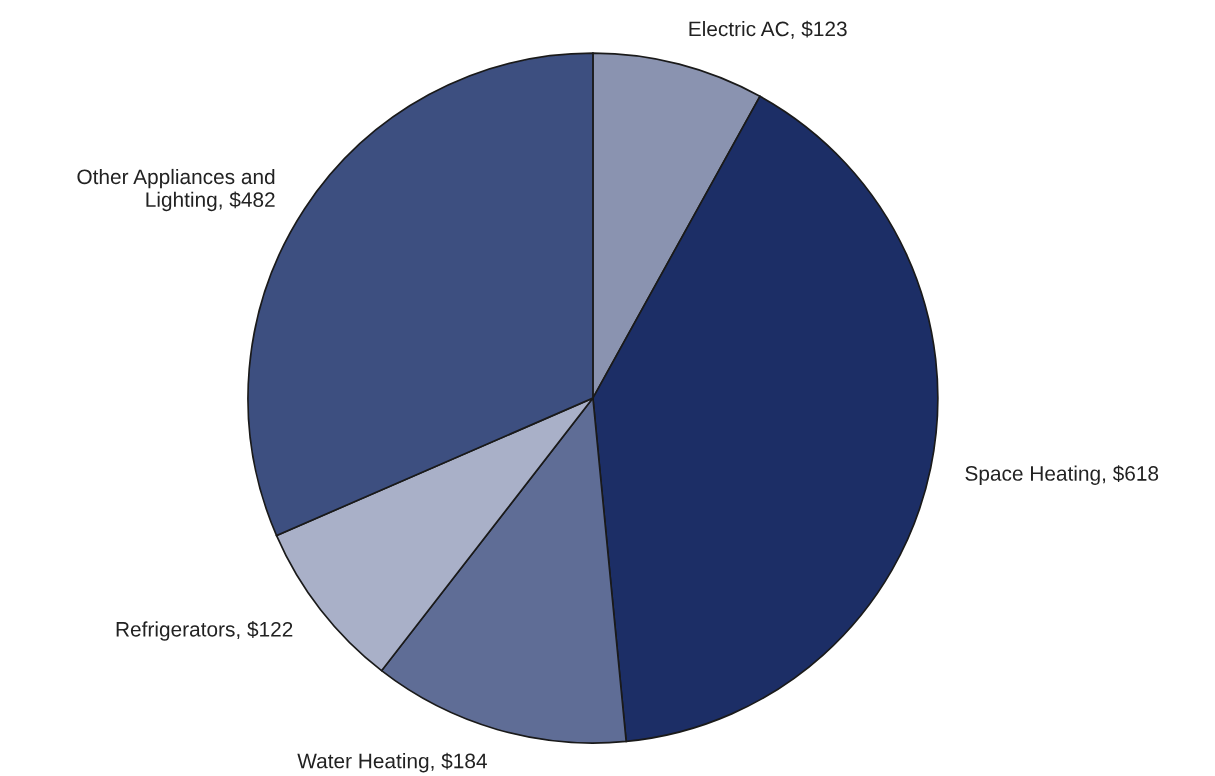  Describe the element at coordinates (768, 29) in the screenshot. I see `slice-label: Electric AC, $123` at that location.